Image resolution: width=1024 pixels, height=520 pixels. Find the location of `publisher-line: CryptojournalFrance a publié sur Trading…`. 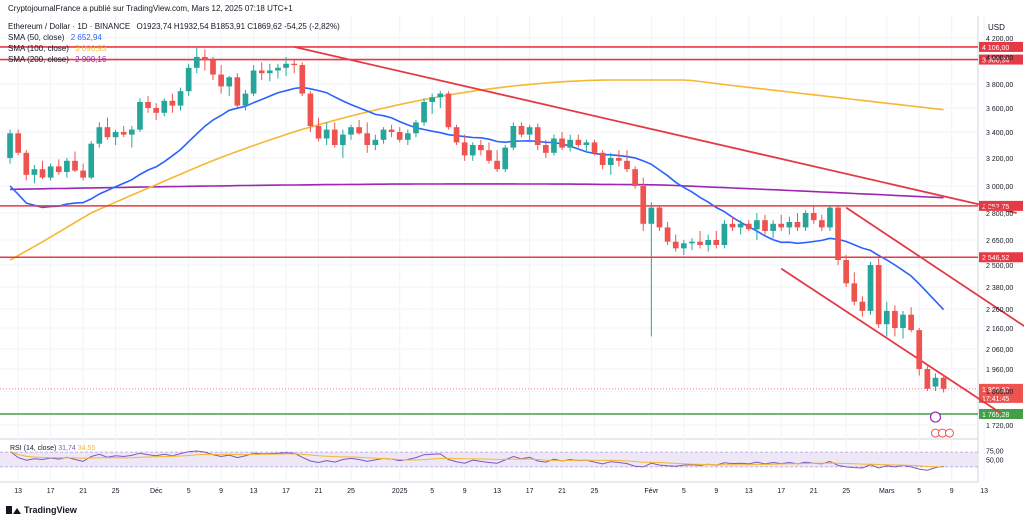

publisher-line: CryptojournalFrance a publié sur Trading… is located at coordinates (150, 8).